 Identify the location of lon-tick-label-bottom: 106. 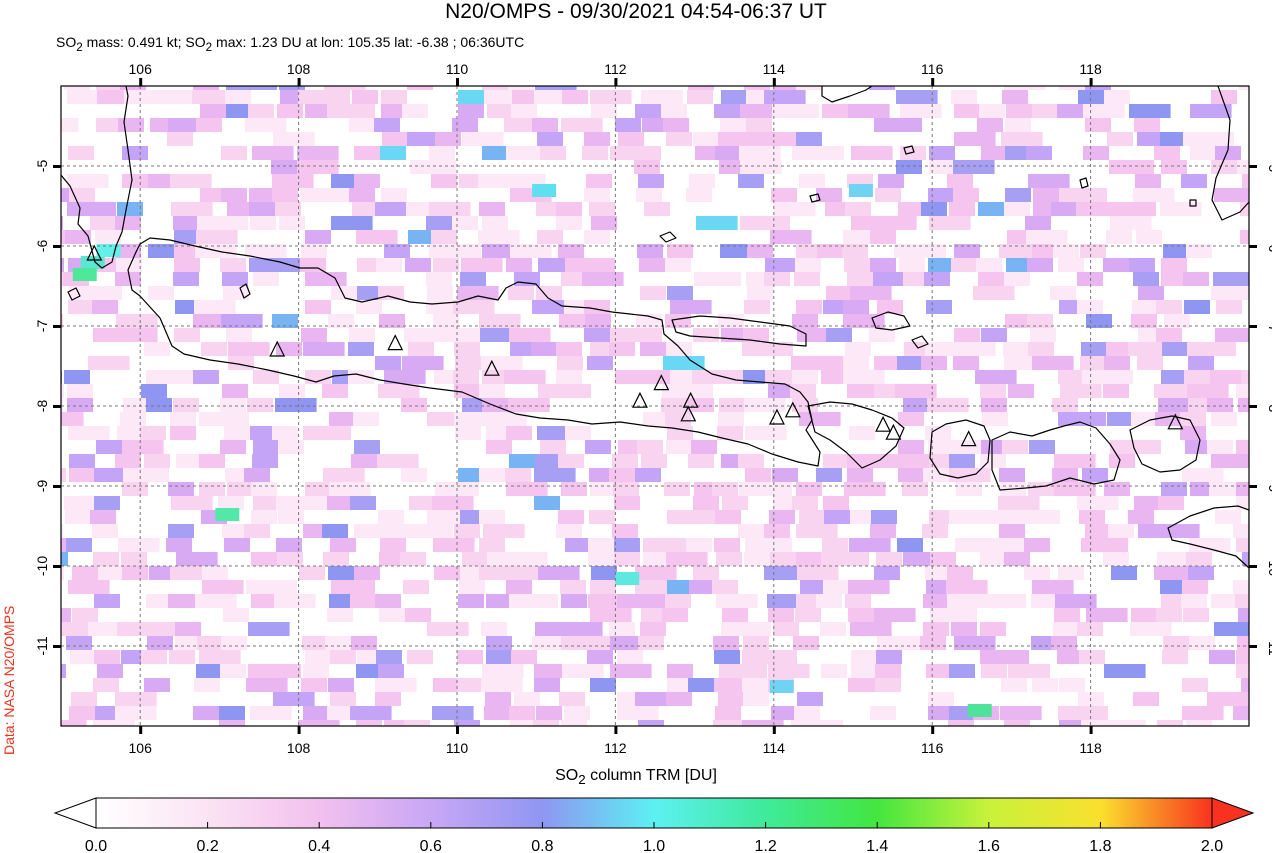
(141, 748).